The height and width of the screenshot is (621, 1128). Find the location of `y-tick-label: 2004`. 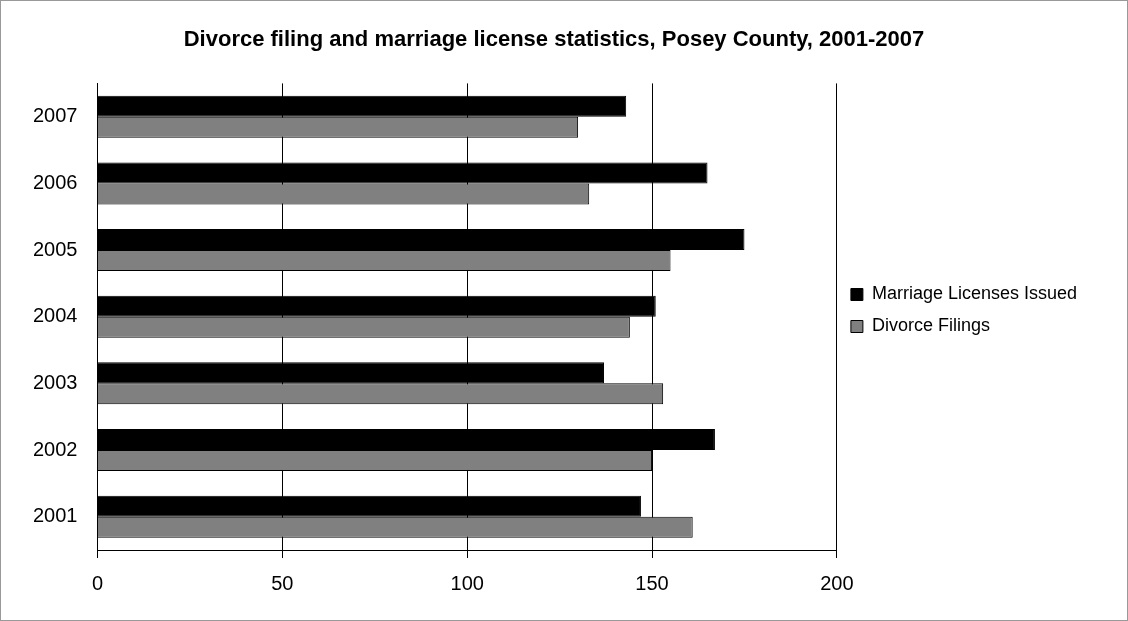

y-tick-label: 2004 is located at coordinates (55, 315).